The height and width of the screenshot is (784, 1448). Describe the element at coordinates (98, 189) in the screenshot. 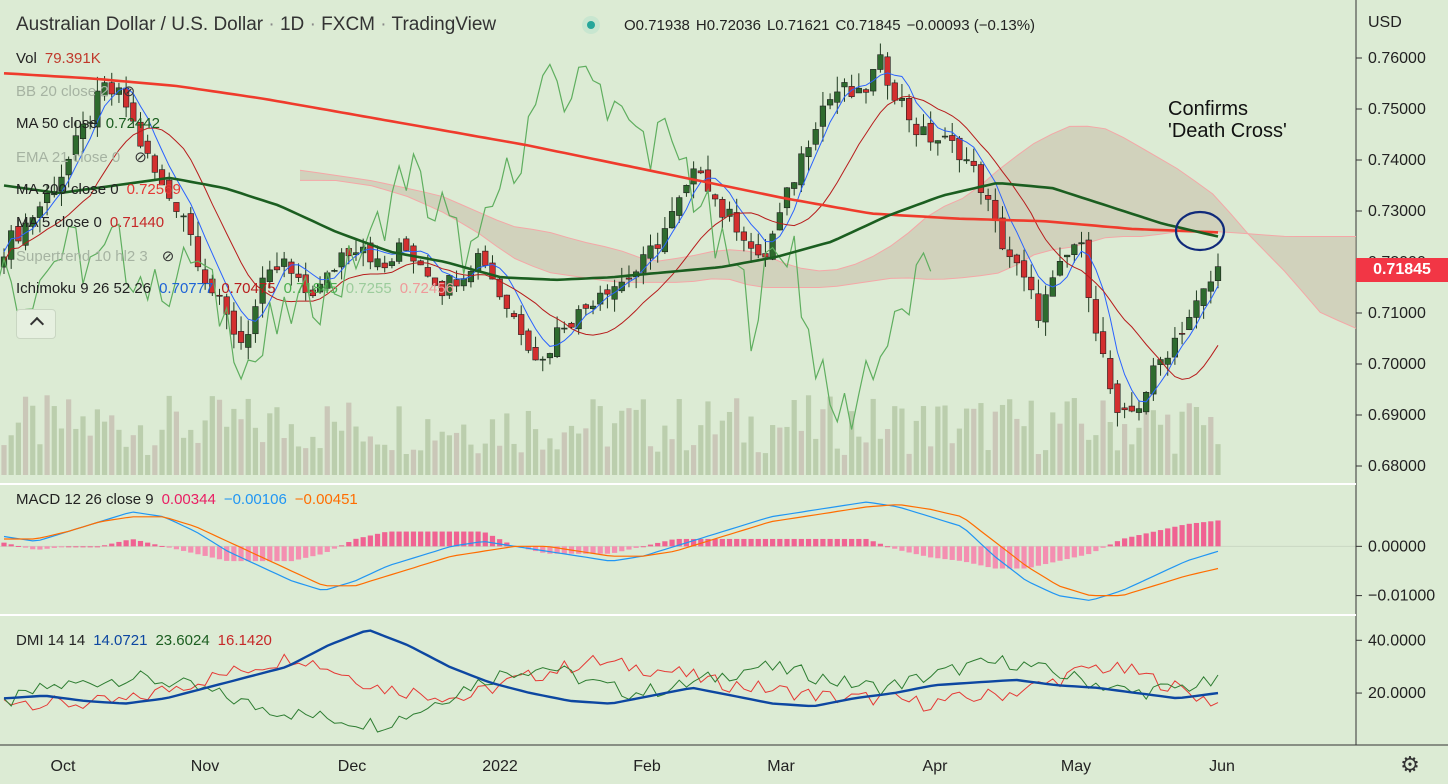

I see `legend-row: MA 200 close 0 0.72569` at that location.